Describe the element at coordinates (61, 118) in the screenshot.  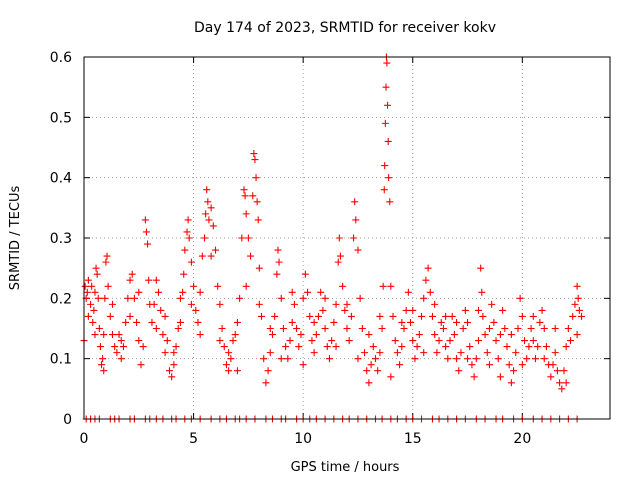
I see `y-tick-label: 0.5` at that location.